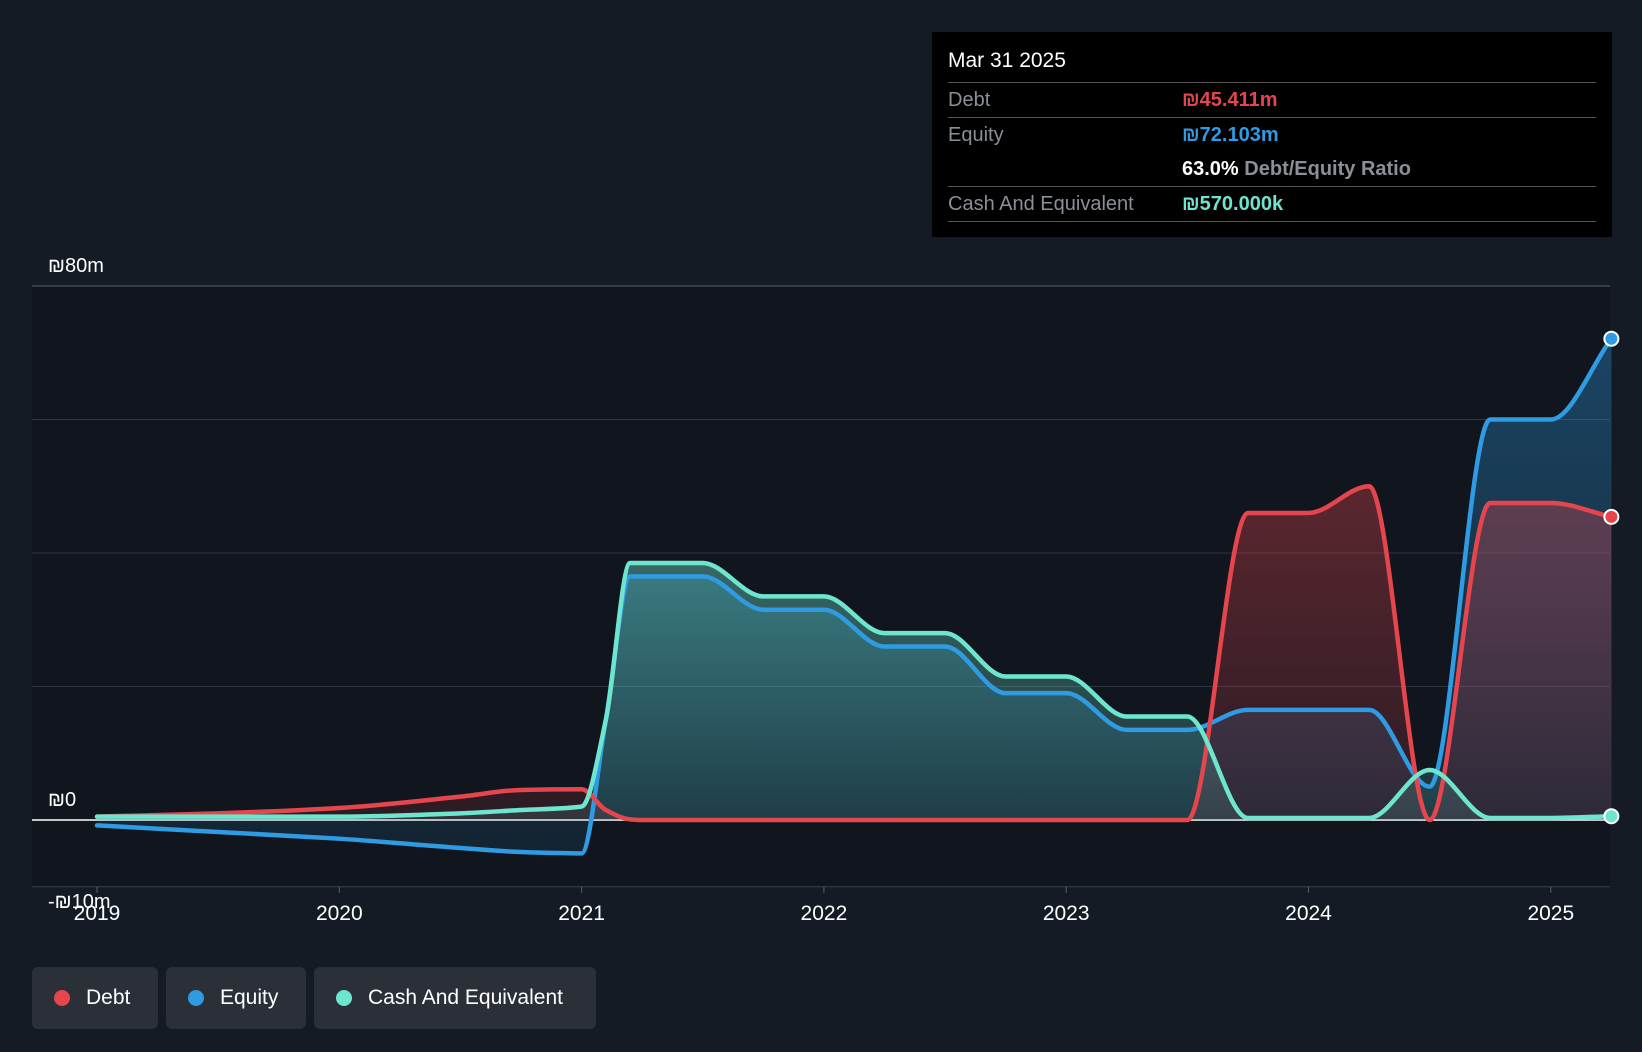 The width and height of the screenshot is (1642, 1052). I want to click on tooltip-ratio-row: 63.0% Debt/Equity Ratio, so click(1272, 169).